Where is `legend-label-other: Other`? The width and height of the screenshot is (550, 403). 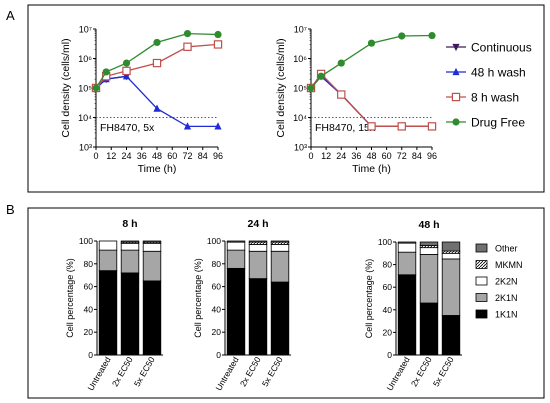 legend-label-other: Other is located at coordinates (506, 249).